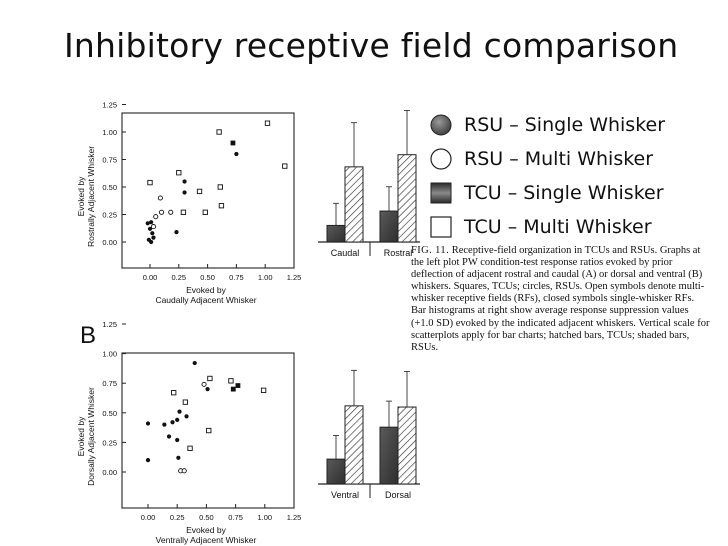 The height and width of the screenshot is (546, 728). I want to click on x-axis-label: Caudally Adjacent Whisker, so click(205, 300).